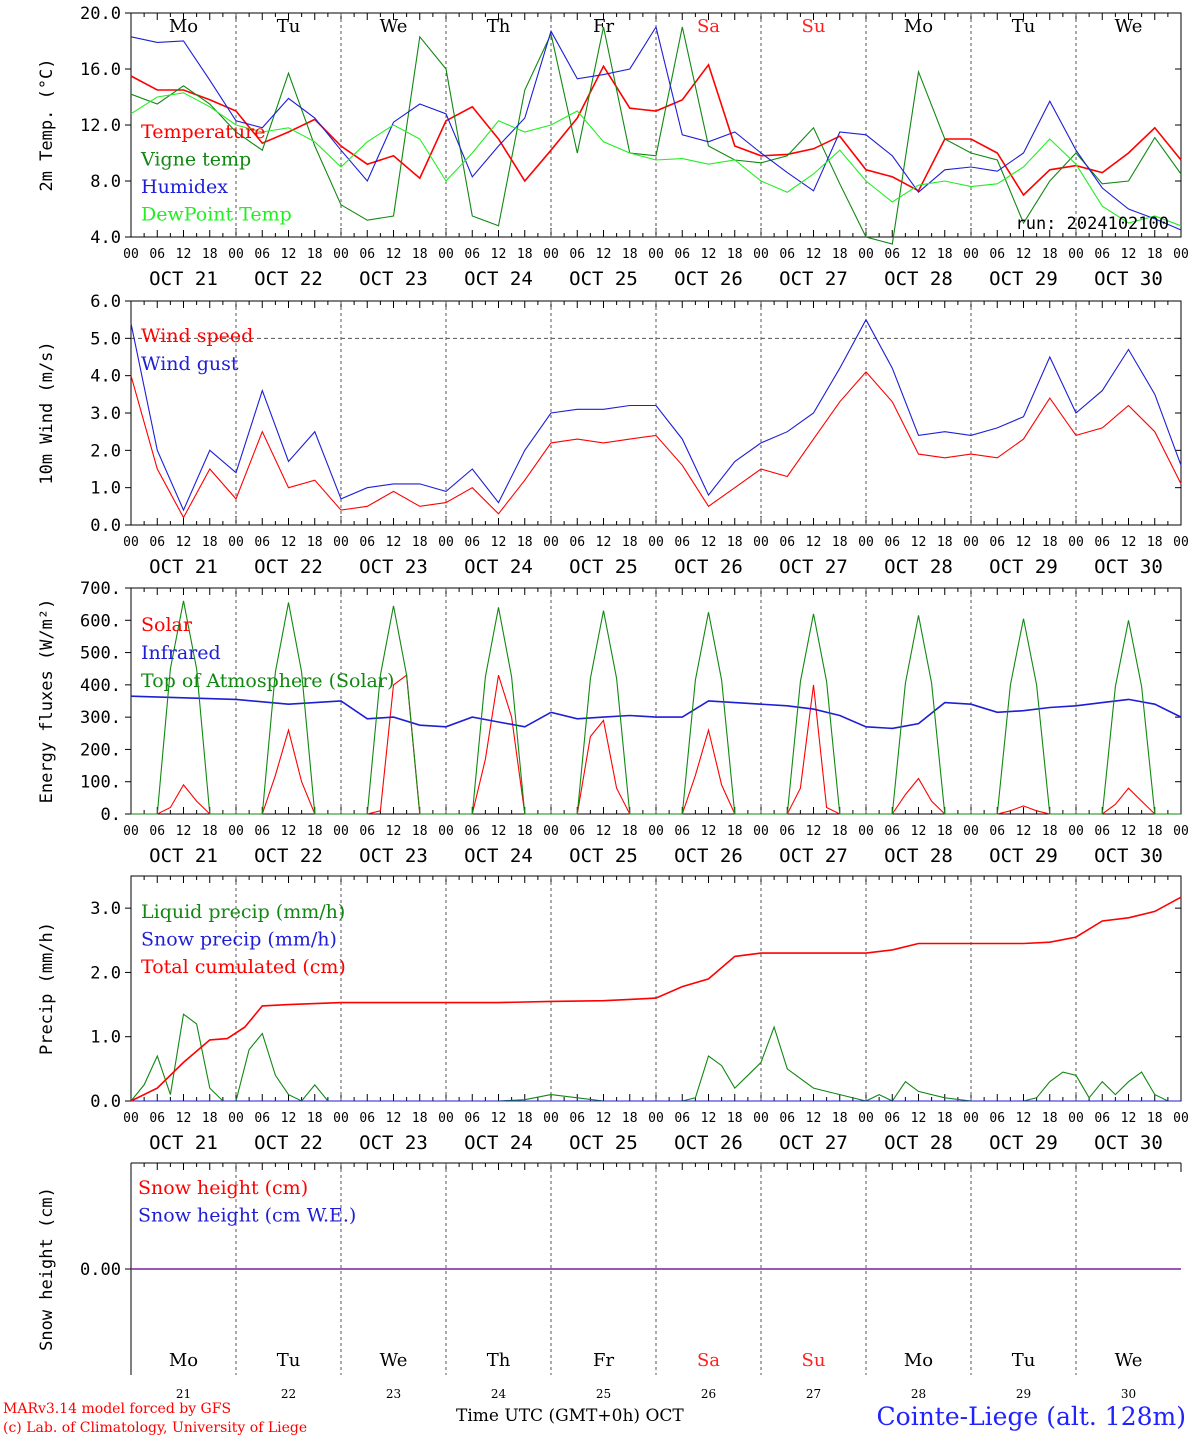 The width and height of the screenshot is (1194, 1440). Describe the element at coordinates (499, 1360) in the screenshot. I see `weekday-label: Th` at that location.